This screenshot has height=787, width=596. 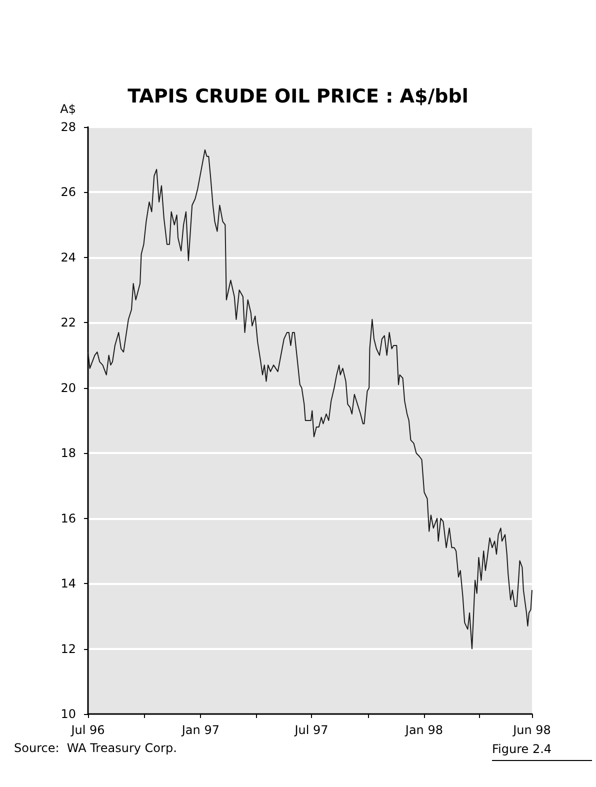 What do you see at coordinates (200, 730) in the screenshot?
I see `x-tick-label: Jan 97` at bounding box center [200, 730].